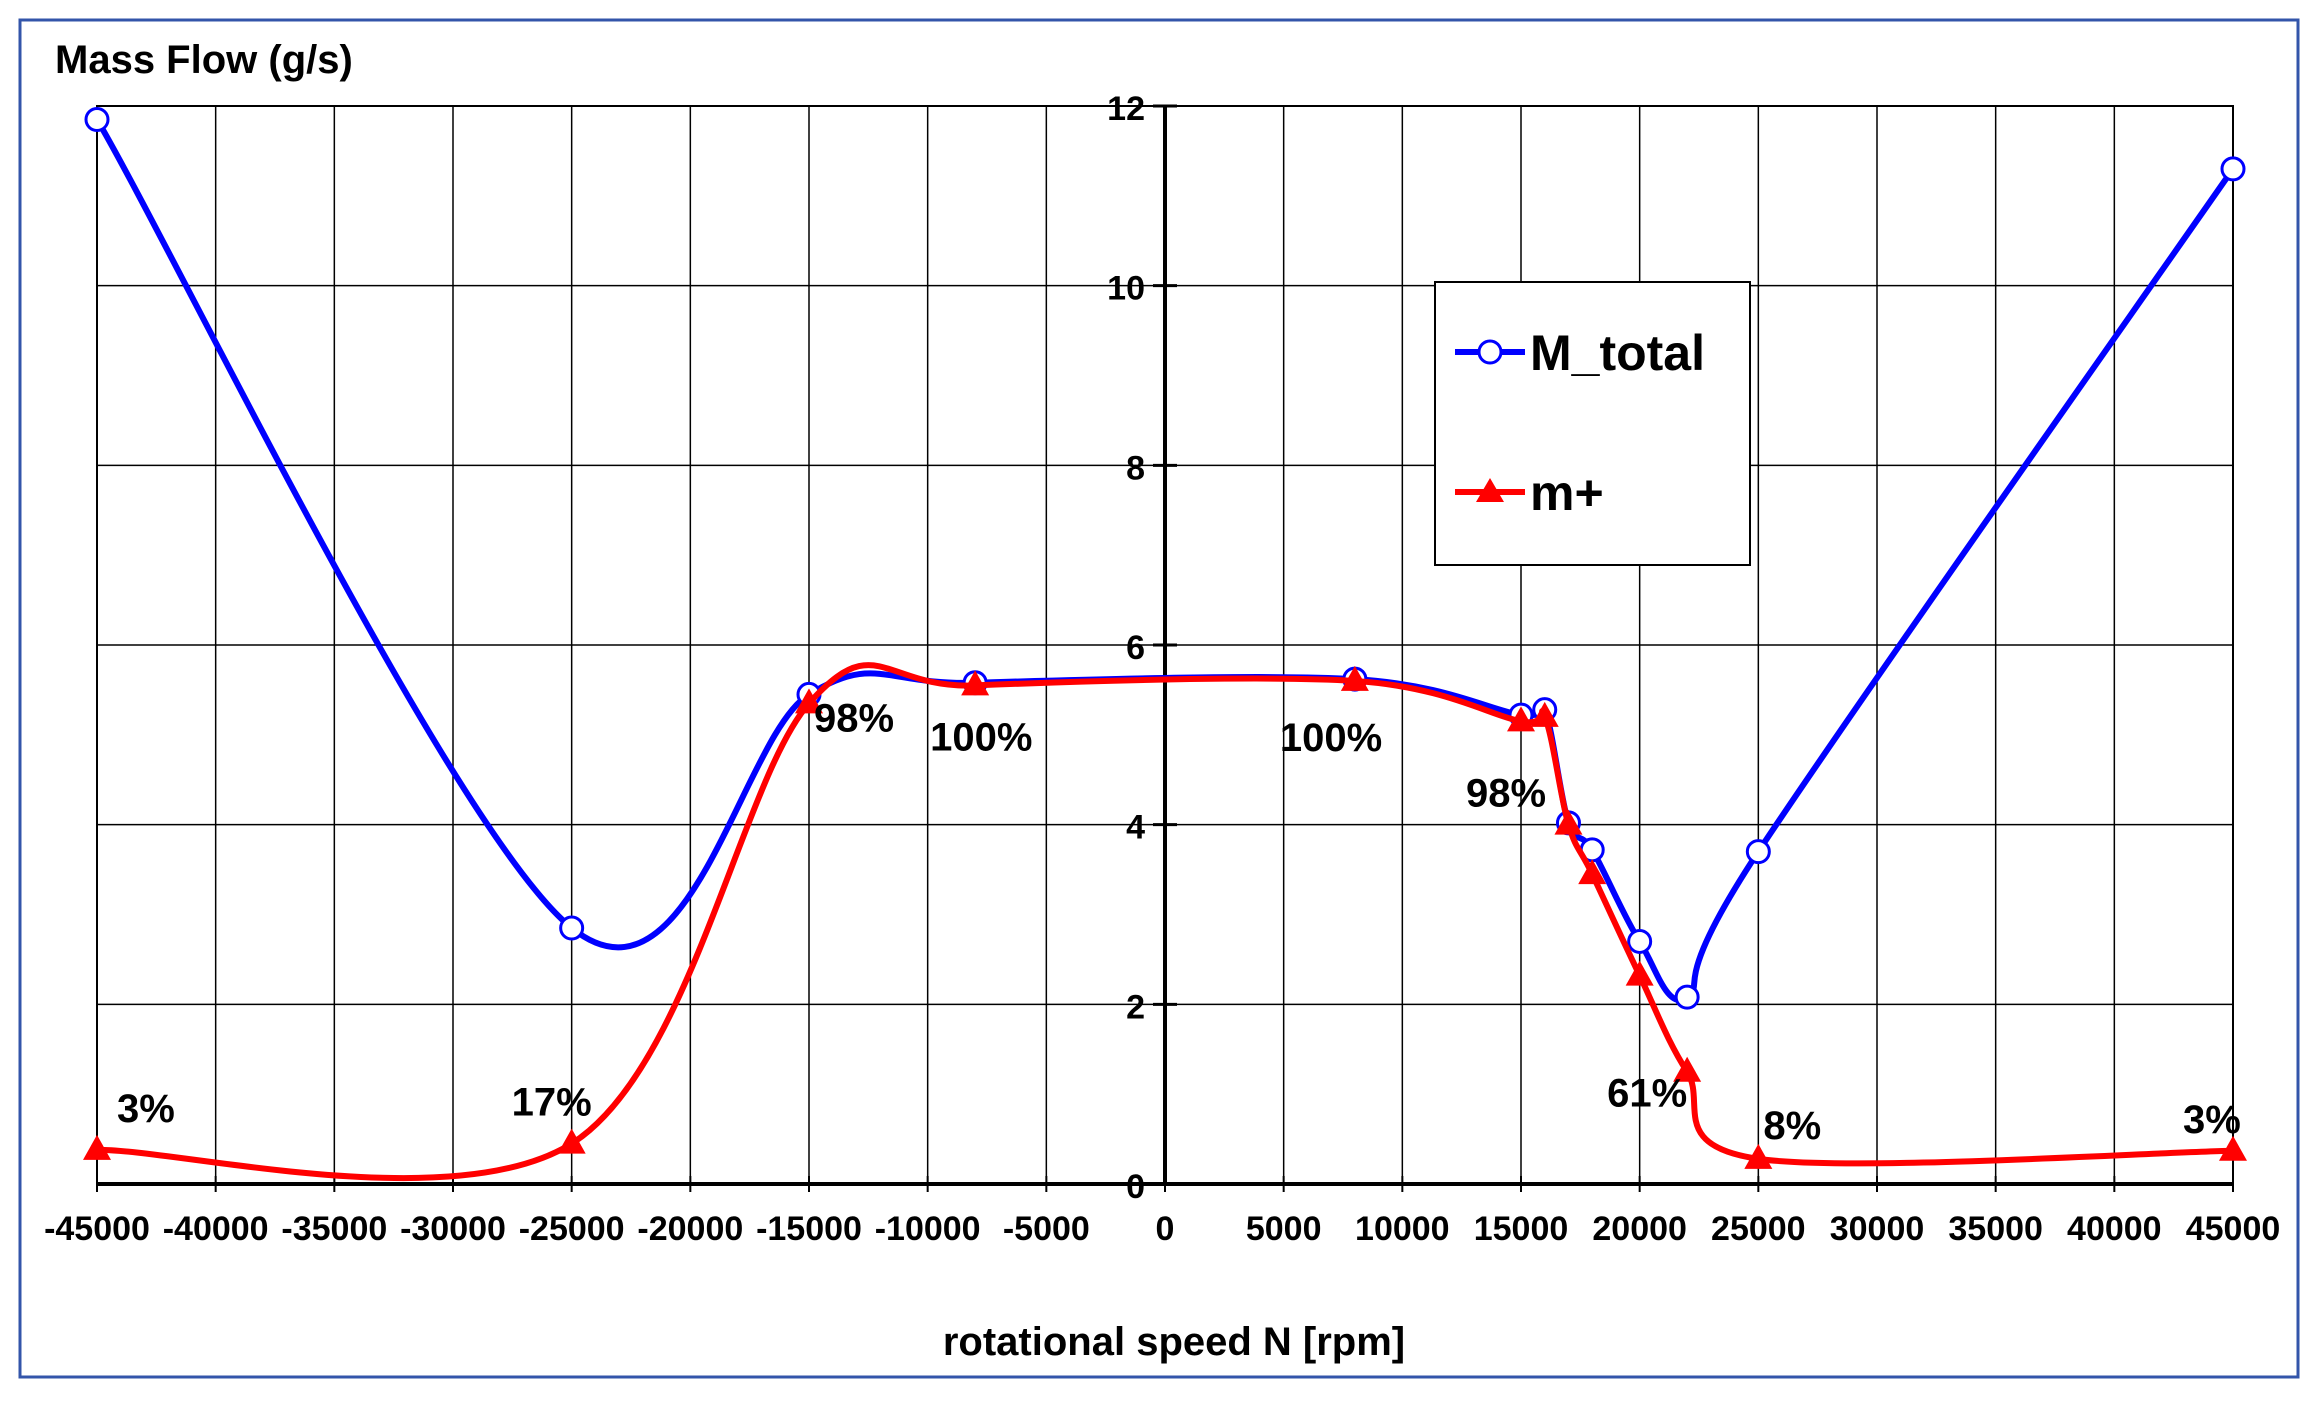  What do you see at coordinates (1877, 1229) in the screenshot?
I see `x-tick-label: 30000` at bounding box center [1877, 1229].